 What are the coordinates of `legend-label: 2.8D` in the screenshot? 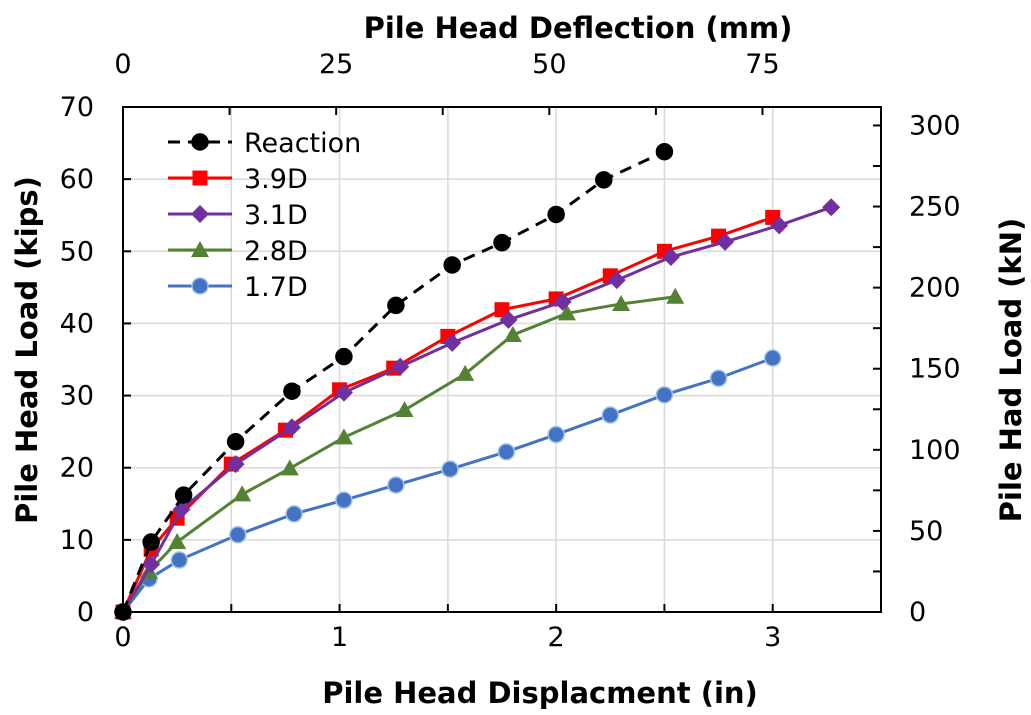 It's located at (276, 251).